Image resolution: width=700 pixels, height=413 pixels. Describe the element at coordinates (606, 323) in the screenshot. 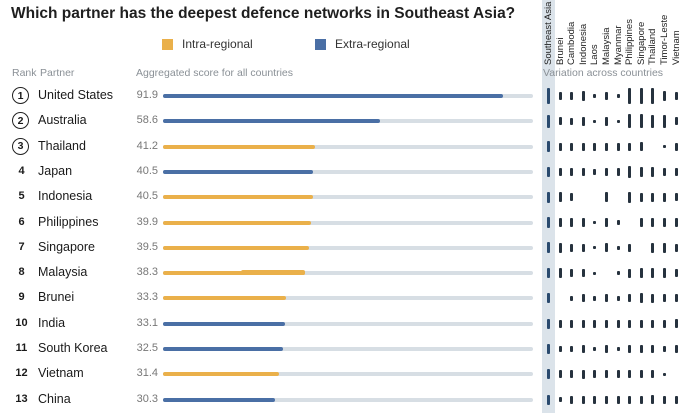

I see `variation-tick-india-malaysia` at that location.